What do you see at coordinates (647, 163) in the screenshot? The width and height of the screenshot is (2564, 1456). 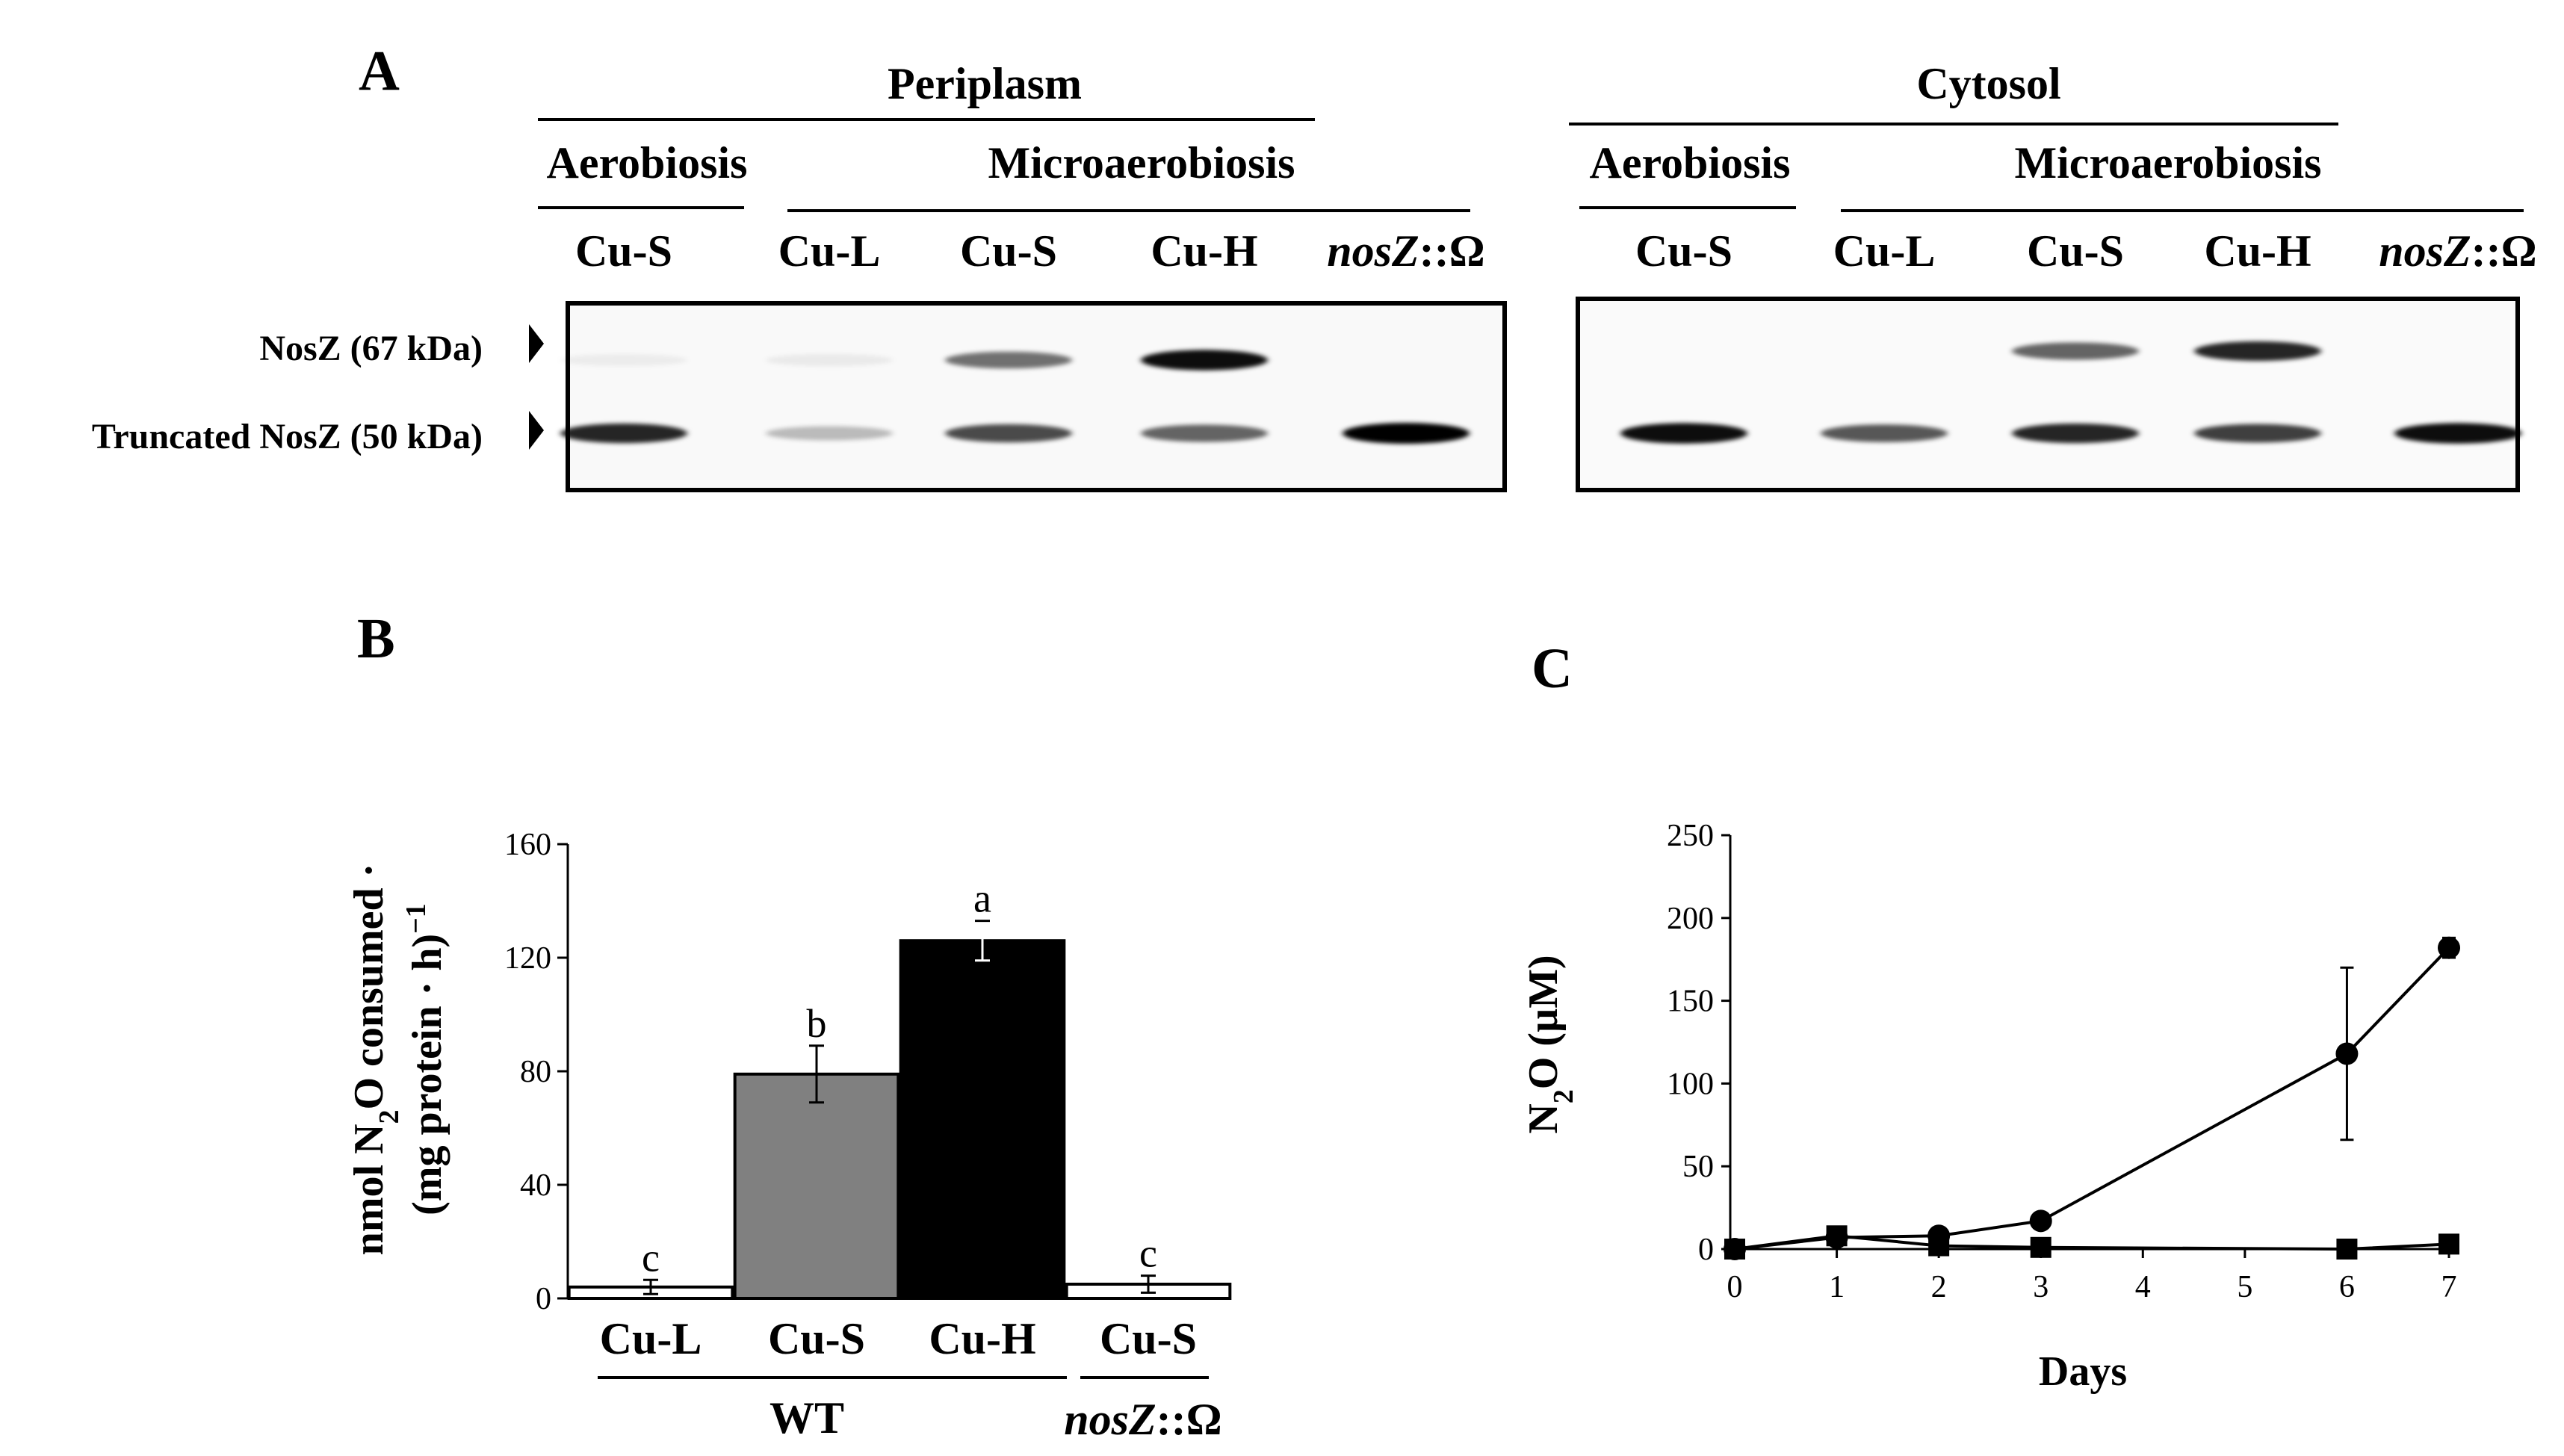 I see `periplasm-aerobiosis-label: Aerobiosis` at bounding box center [647, 163].